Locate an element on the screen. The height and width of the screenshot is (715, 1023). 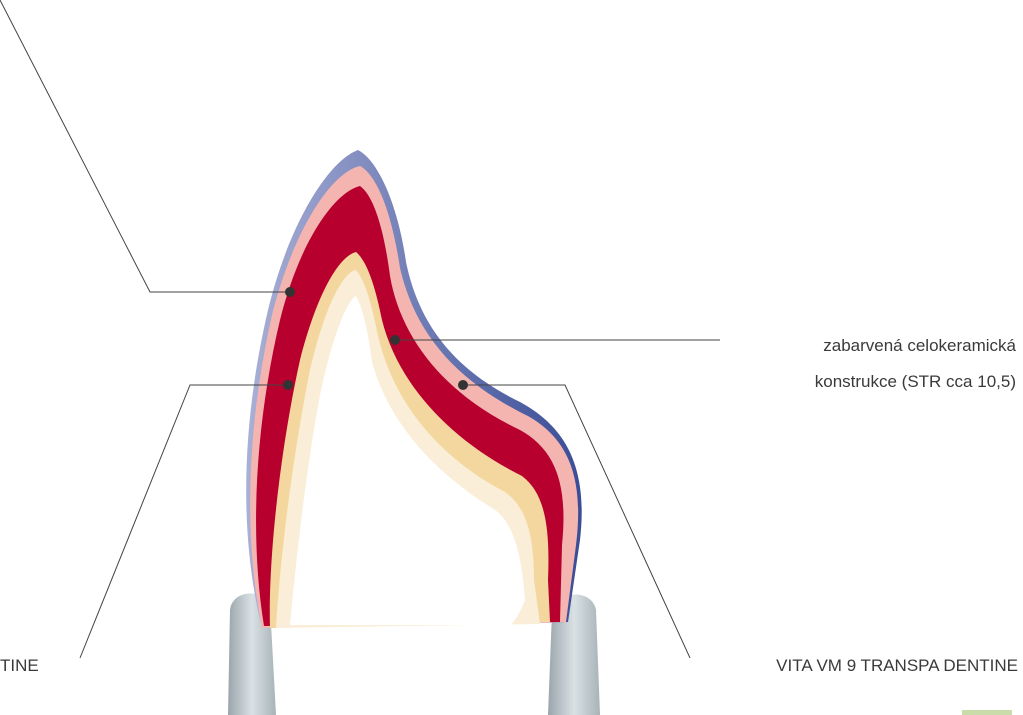
label: zabarvená celokeramická is located at coordinates (919, 345).